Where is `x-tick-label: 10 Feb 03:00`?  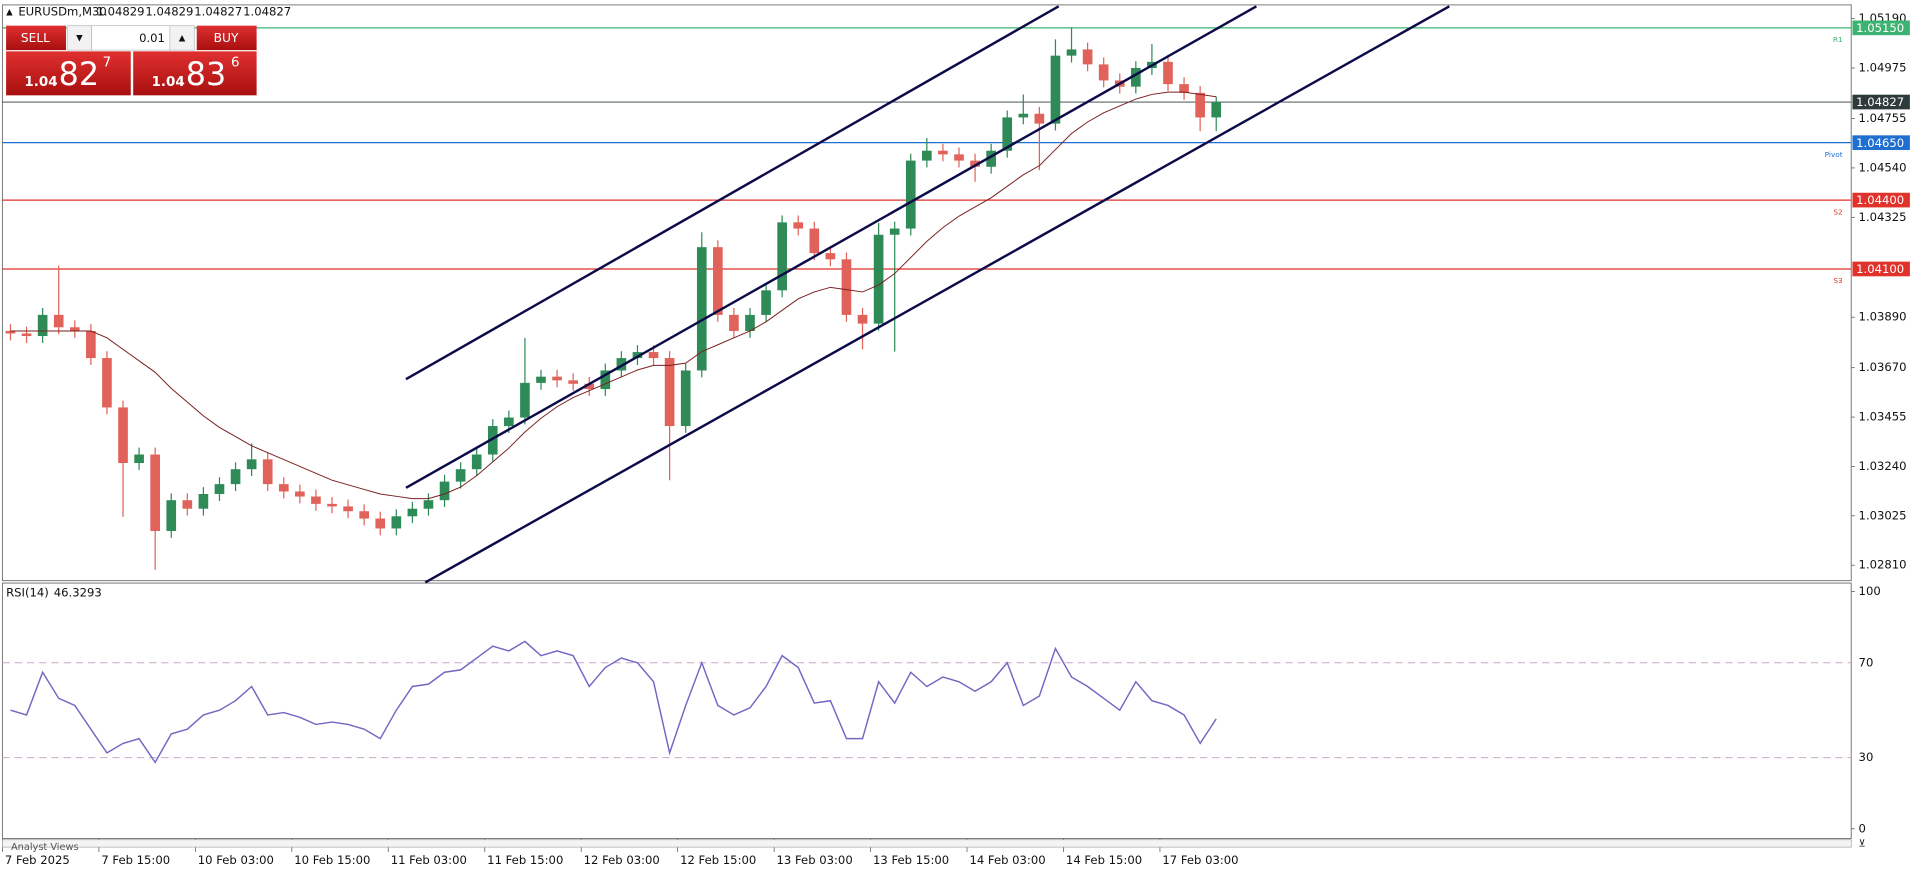 x-tick-label: 10 Feb 03:00 is located at coordinates (236, 860).